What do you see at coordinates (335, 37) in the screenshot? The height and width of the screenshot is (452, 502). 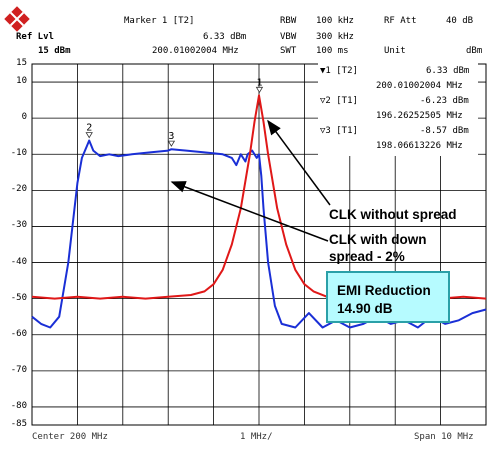 I see `vbw-value: 300 kHz` at bounding box center [335, 37].